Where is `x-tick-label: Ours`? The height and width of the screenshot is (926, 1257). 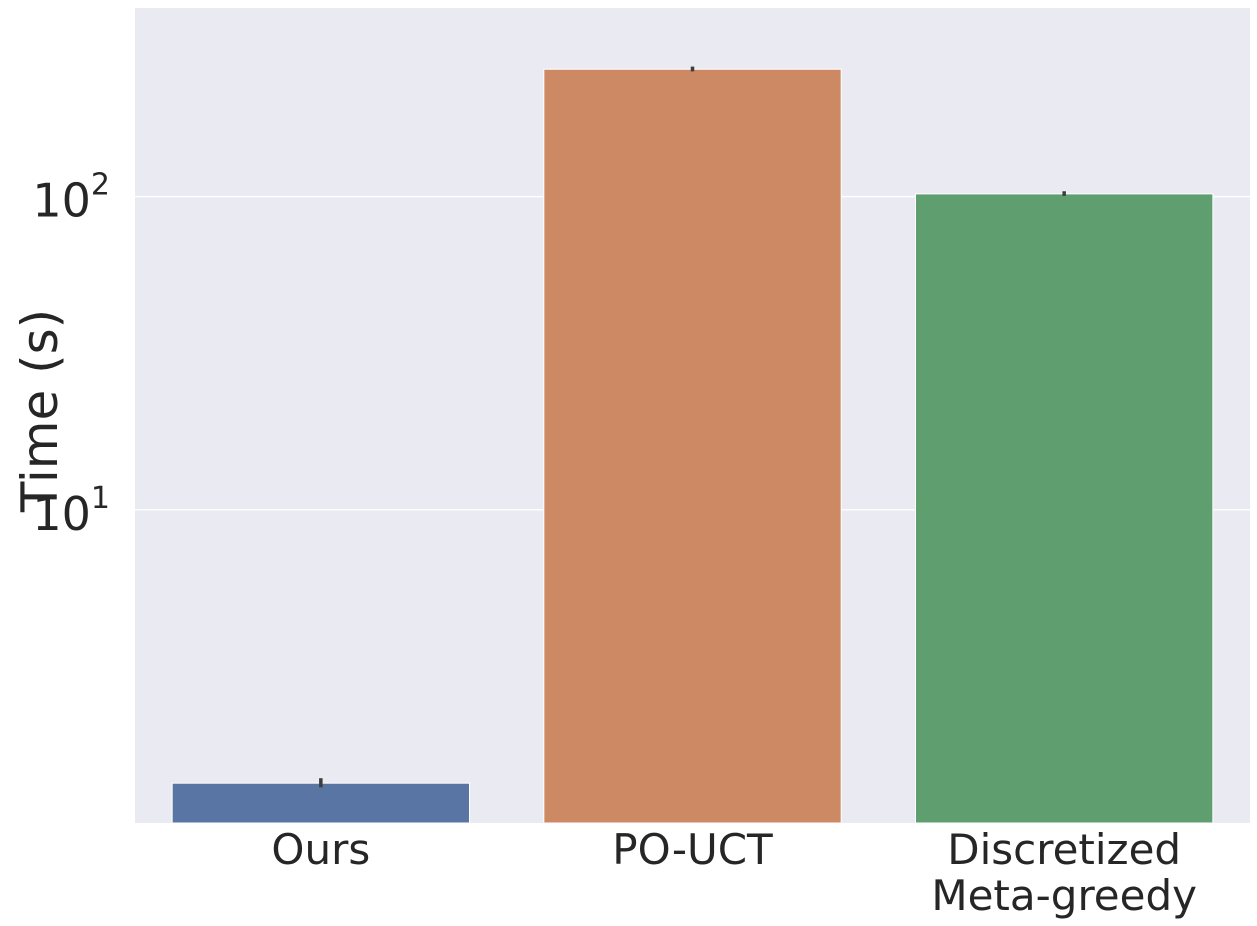 x-tick-label: Ours is located at coordinates (320, 849).